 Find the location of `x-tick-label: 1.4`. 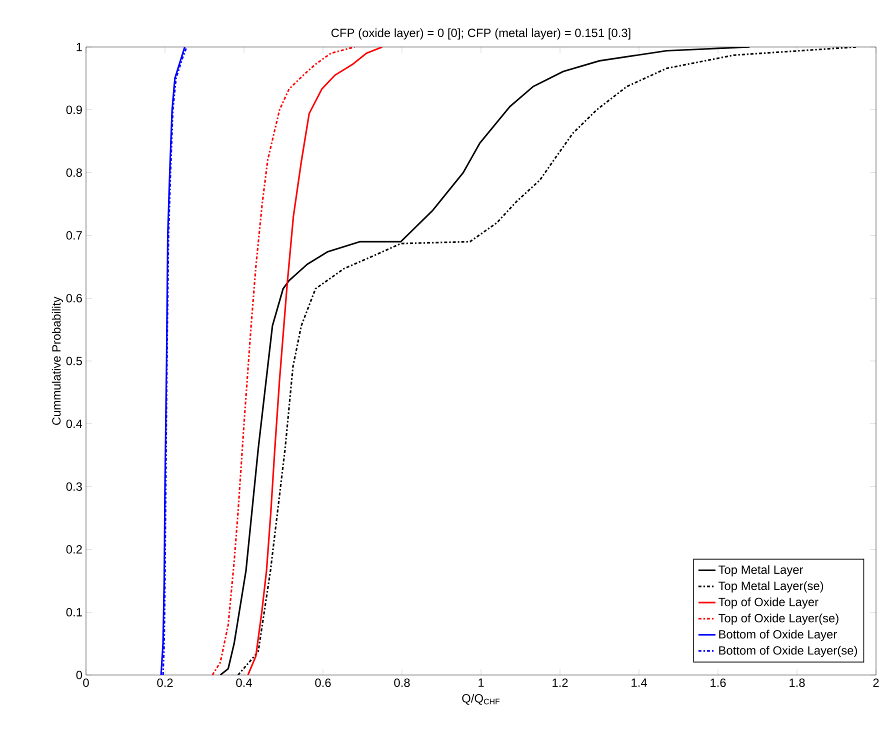

x-tick-label: 1.4 is located at coordinates (639, 682).